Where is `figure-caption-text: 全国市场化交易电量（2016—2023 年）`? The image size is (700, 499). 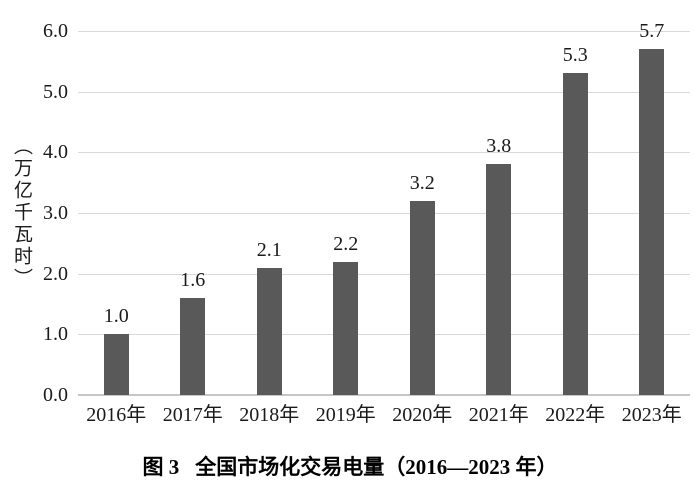
figure-caption-text: 全国市场化交易电量（2016—2023 年） is located at coordinates (376, 467).